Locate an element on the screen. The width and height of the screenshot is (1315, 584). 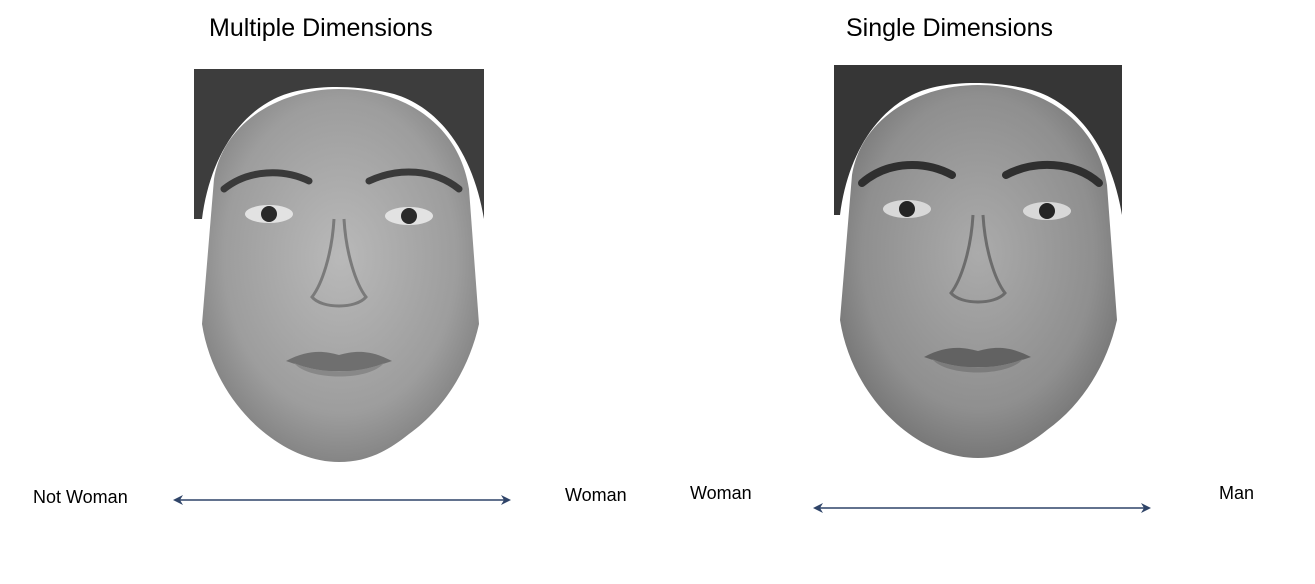
panel-title: Single Dimensions is located at coordinates (950, 28).